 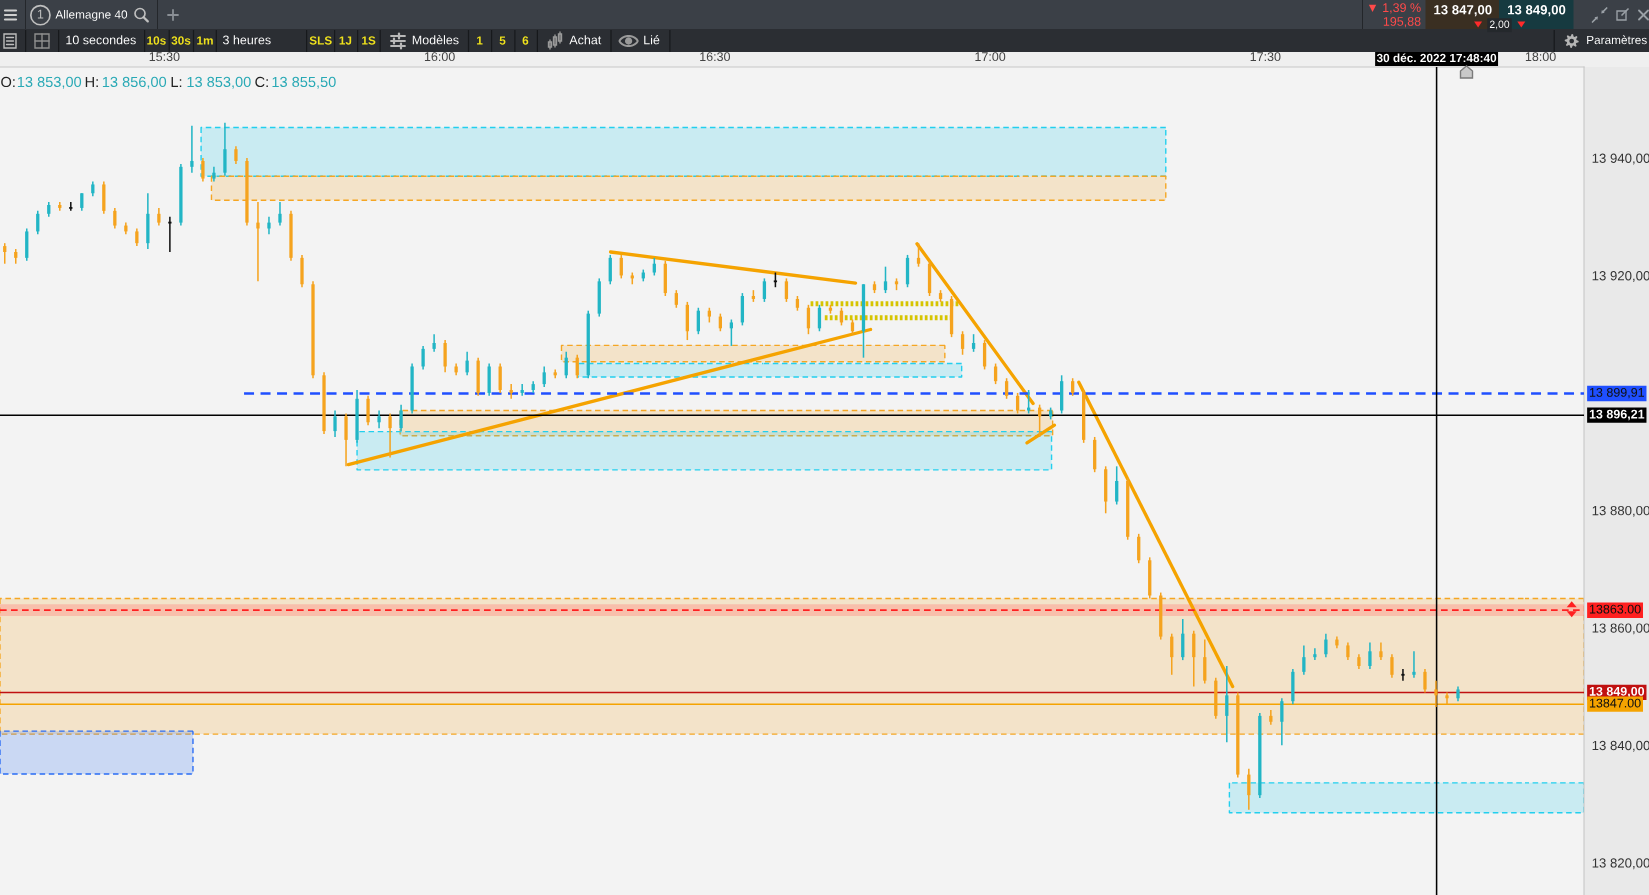 What do you see at coordinates (502, 40) in the screenshot?
I see `text: 5` at bounding box center [502, 40].